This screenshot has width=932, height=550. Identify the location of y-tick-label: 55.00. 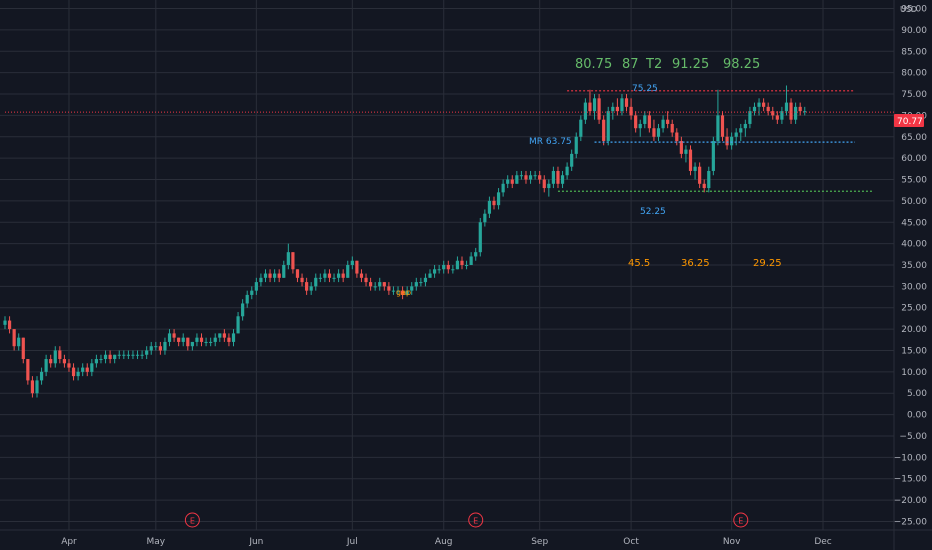
(914, 181).